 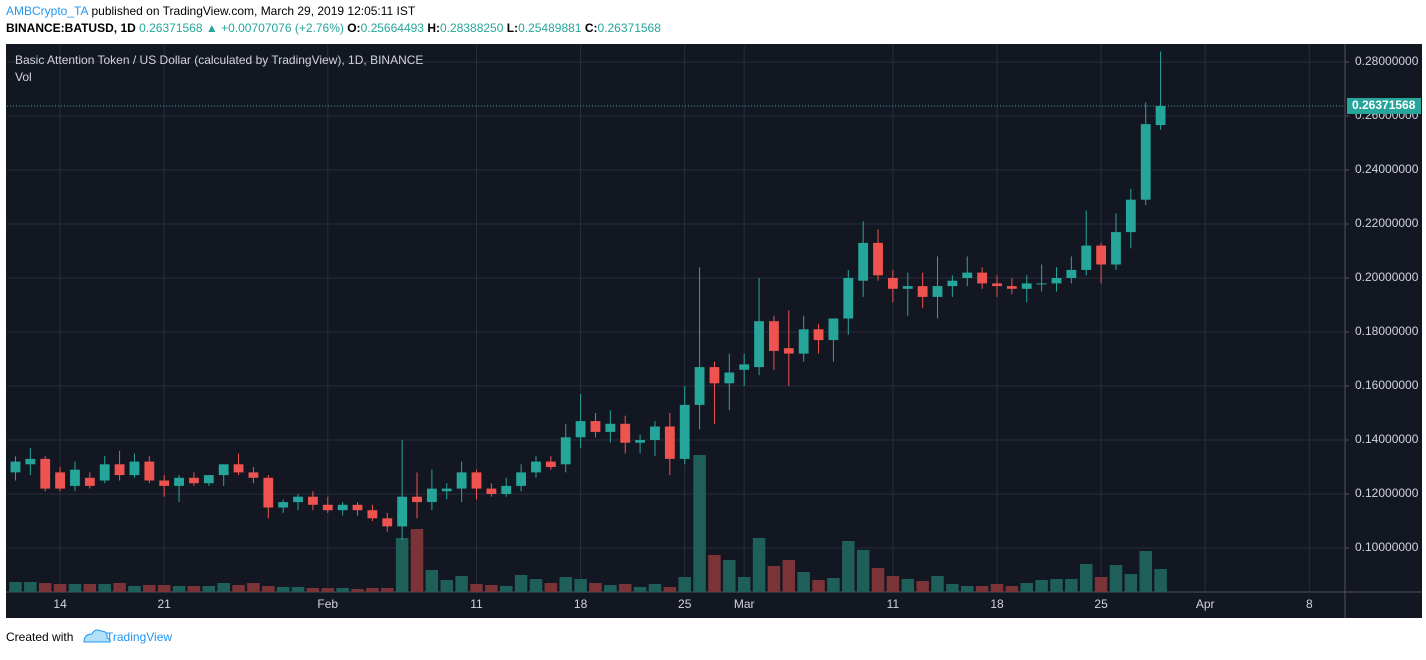 What do you see at coordinates (1387, 61) in the screenshot?
I see `y-tick-label: 0.28000000` at bounding box center [1387, 61].